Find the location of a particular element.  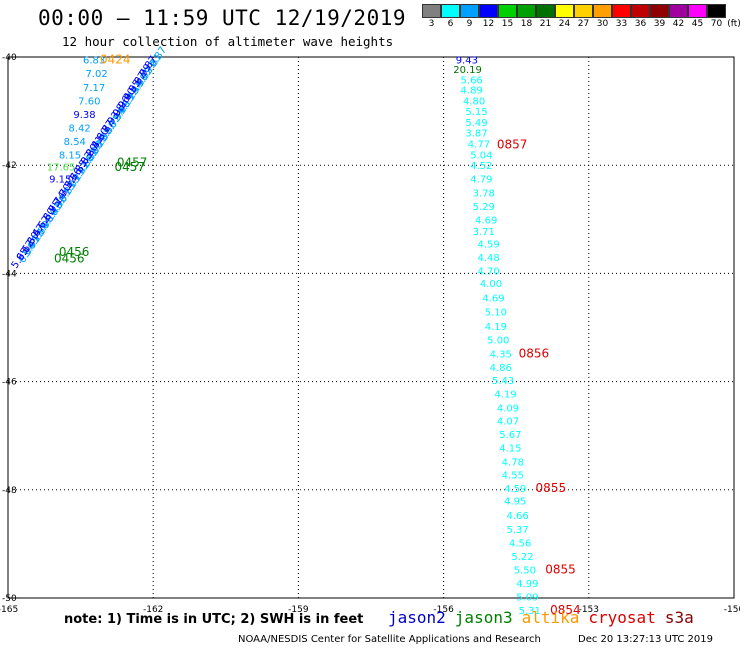

east-track-value: 4.55 is located at coordinates (513, 476).